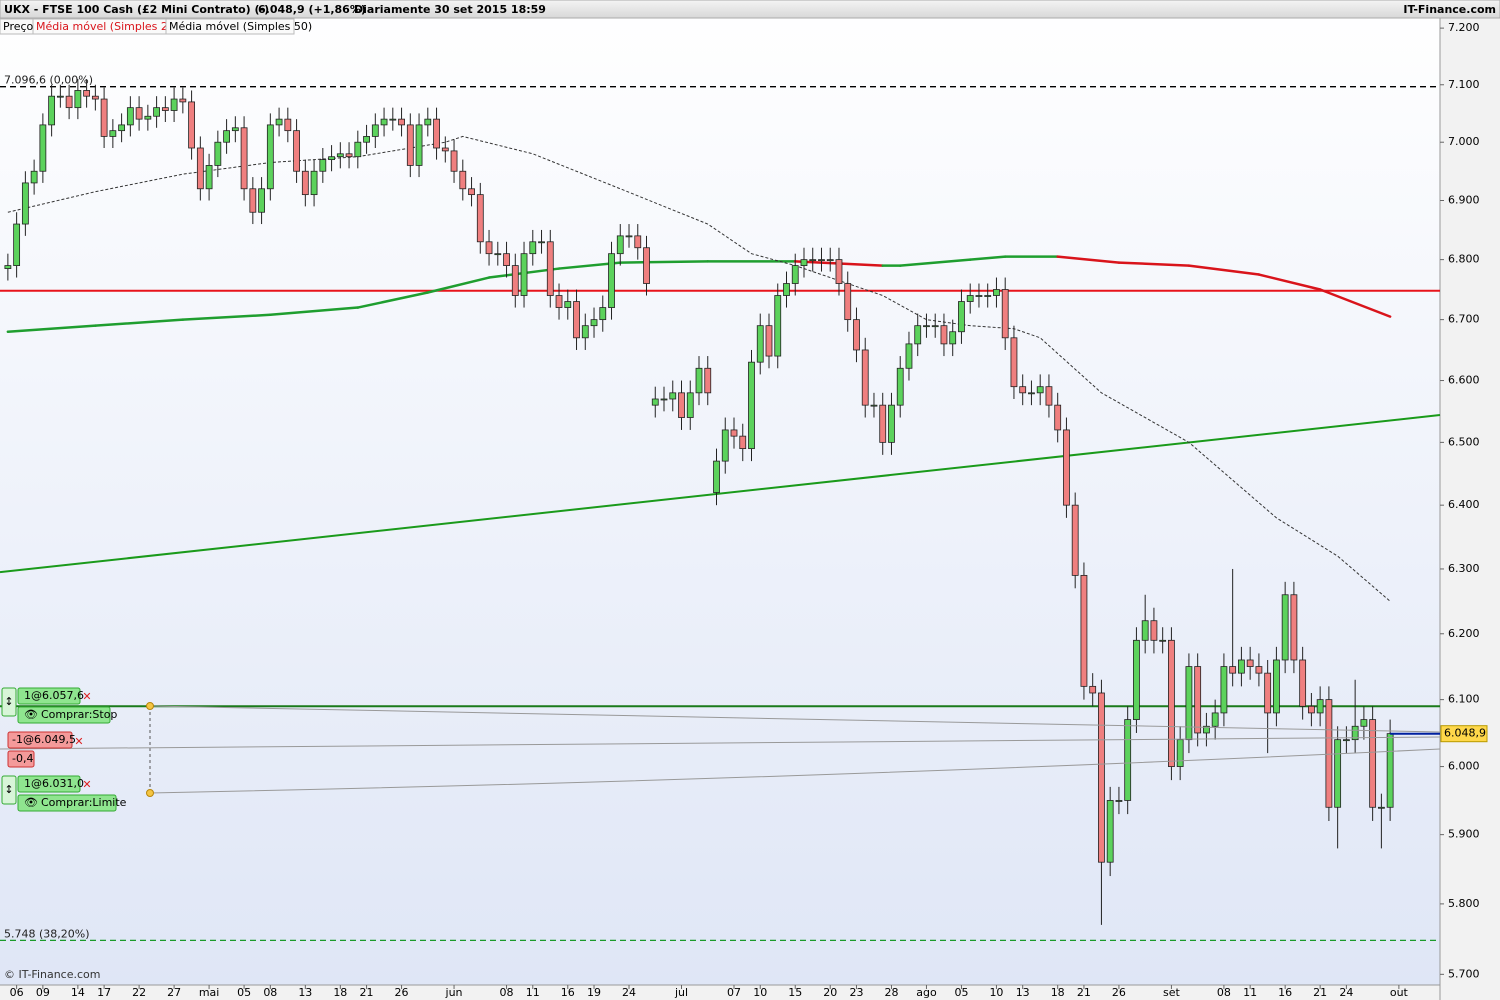 This screenshot has width=1500, height=1000. I want to click on y-tick-label: 6.900, so click(1464, 199).